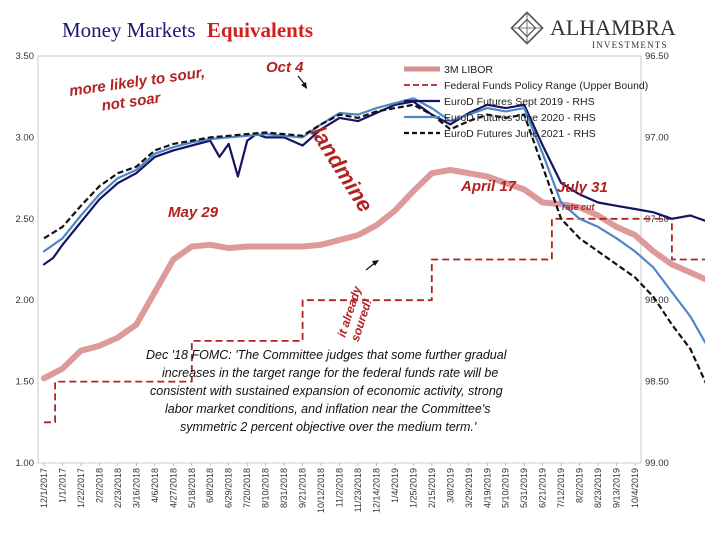  What do you see at coordinates (488, 186) in the screenshot?
I see `annotation-april17: April 17` at bounding box center [488, 186].